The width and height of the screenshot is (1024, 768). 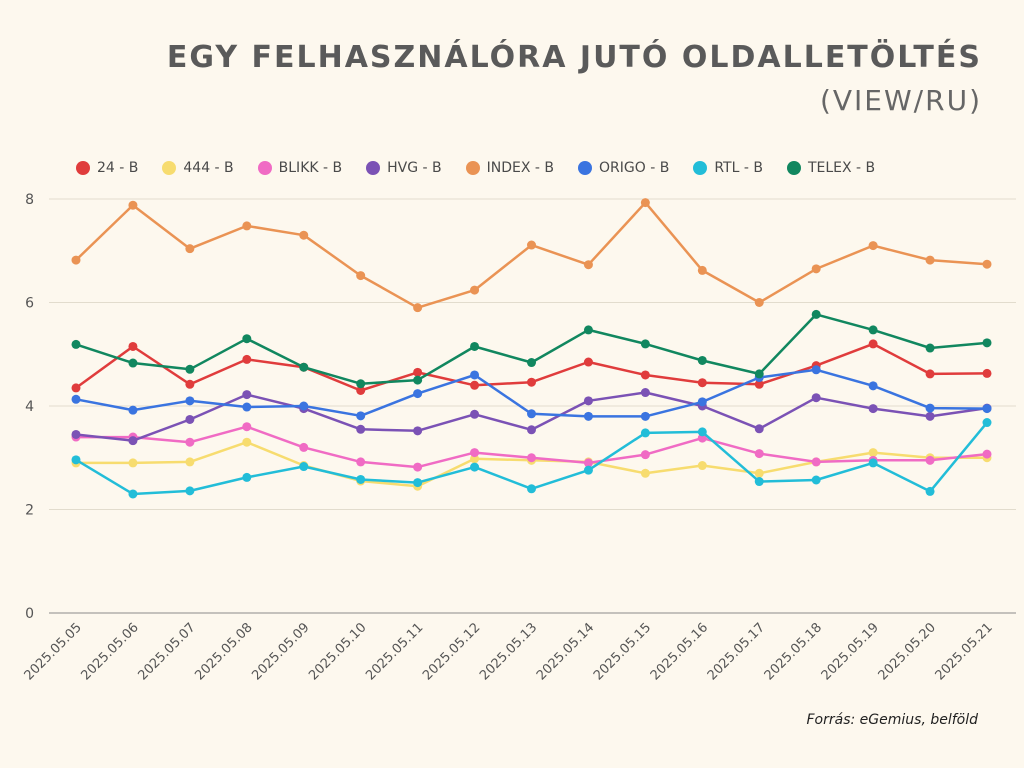 I want to click on legend-item: INDEX - B, so click(x=509, y=168).